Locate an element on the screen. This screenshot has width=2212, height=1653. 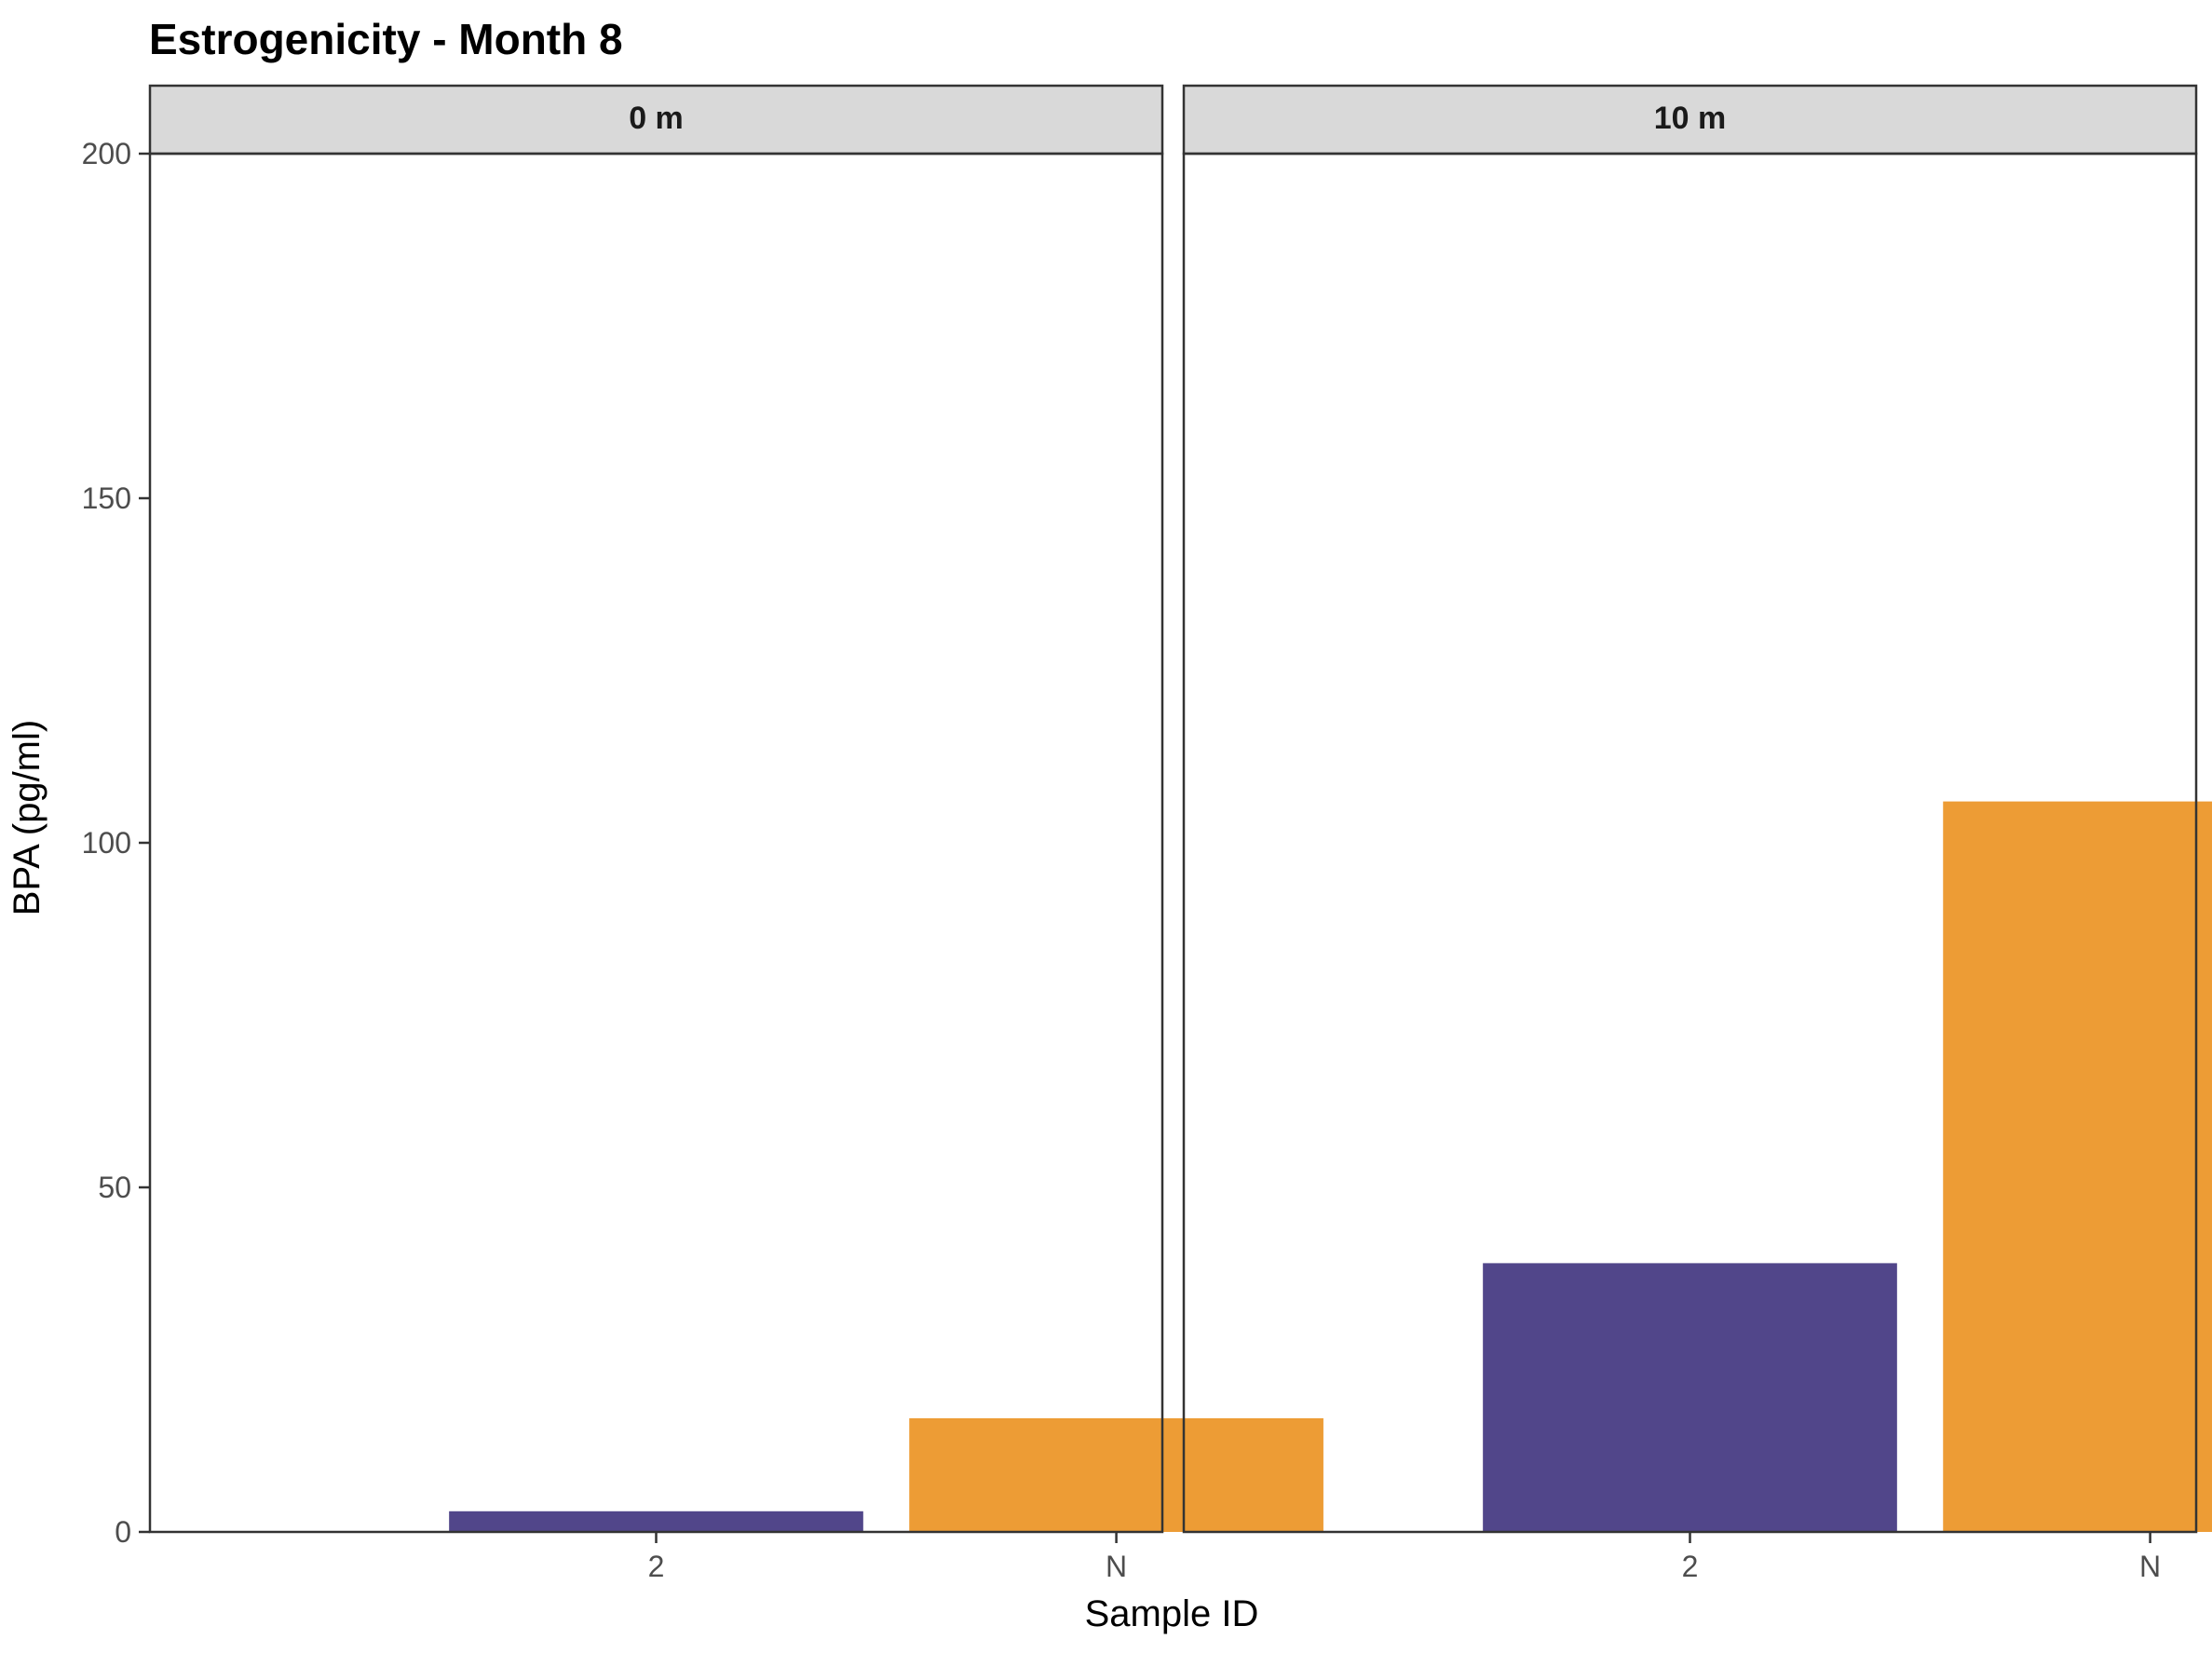
y-axis: 0 50 100 150 200 is located at coordinates (116, 843).